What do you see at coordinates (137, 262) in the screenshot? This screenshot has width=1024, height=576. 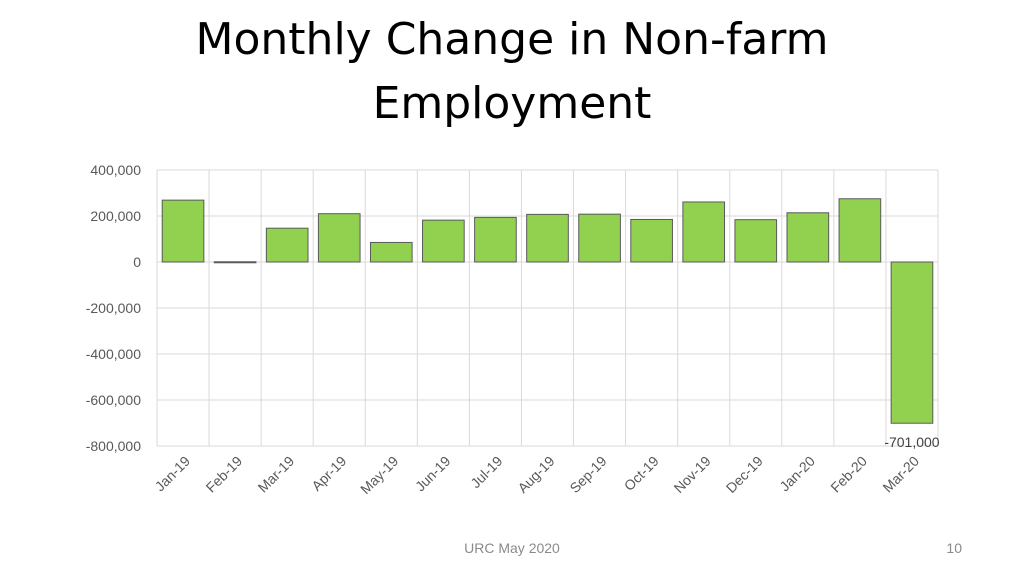 I see `y-tick-label: 0` at bounding box center [137, 262].